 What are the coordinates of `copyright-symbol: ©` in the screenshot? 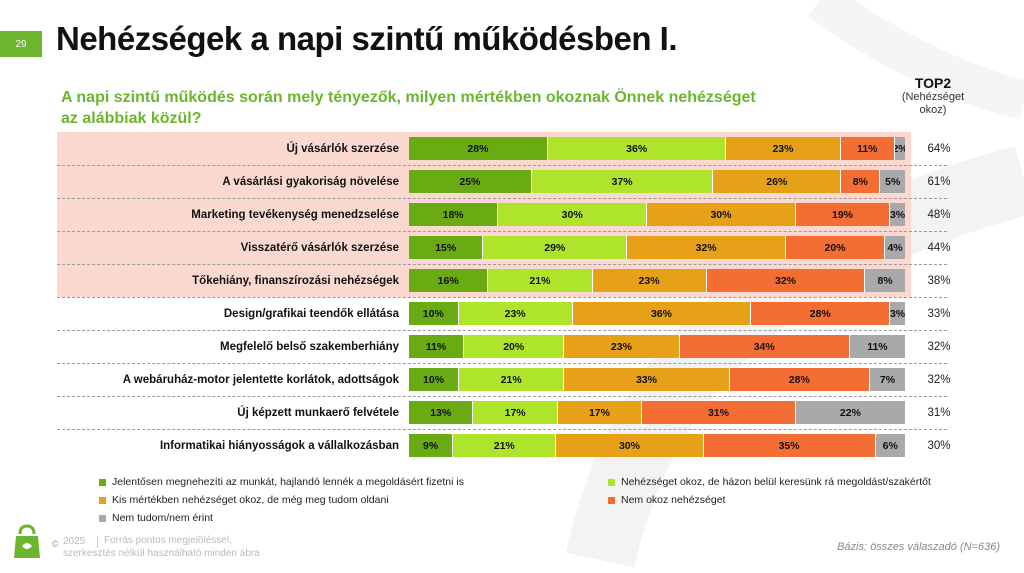 It's located at (55, 544).